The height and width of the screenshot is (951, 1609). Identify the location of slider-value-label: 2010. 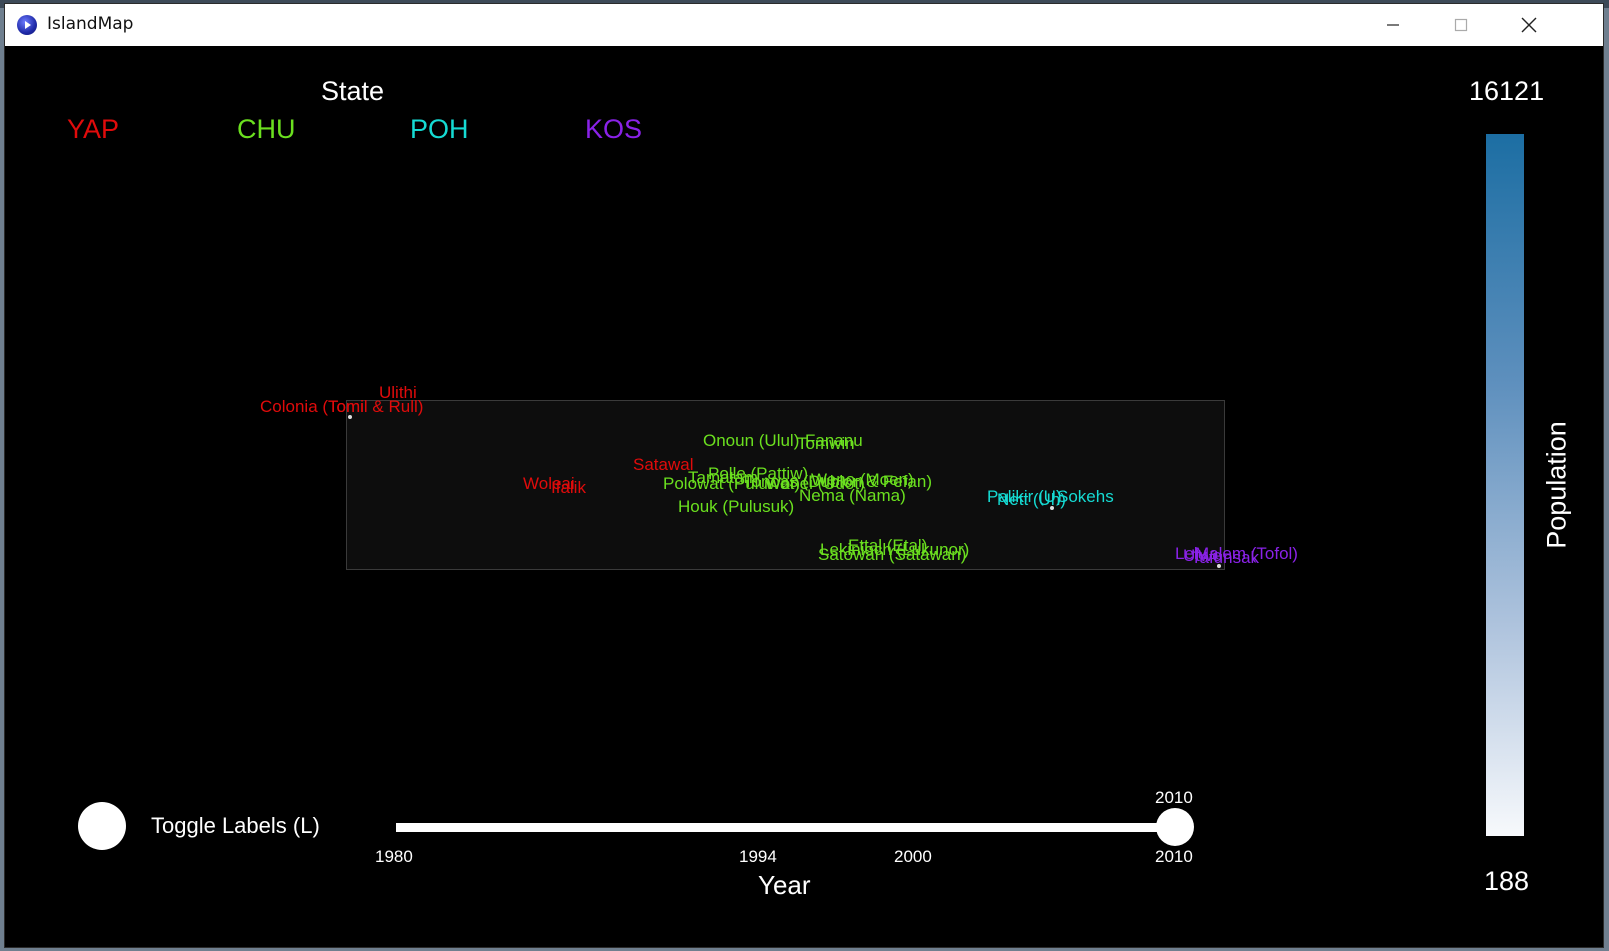
(1174, 797).